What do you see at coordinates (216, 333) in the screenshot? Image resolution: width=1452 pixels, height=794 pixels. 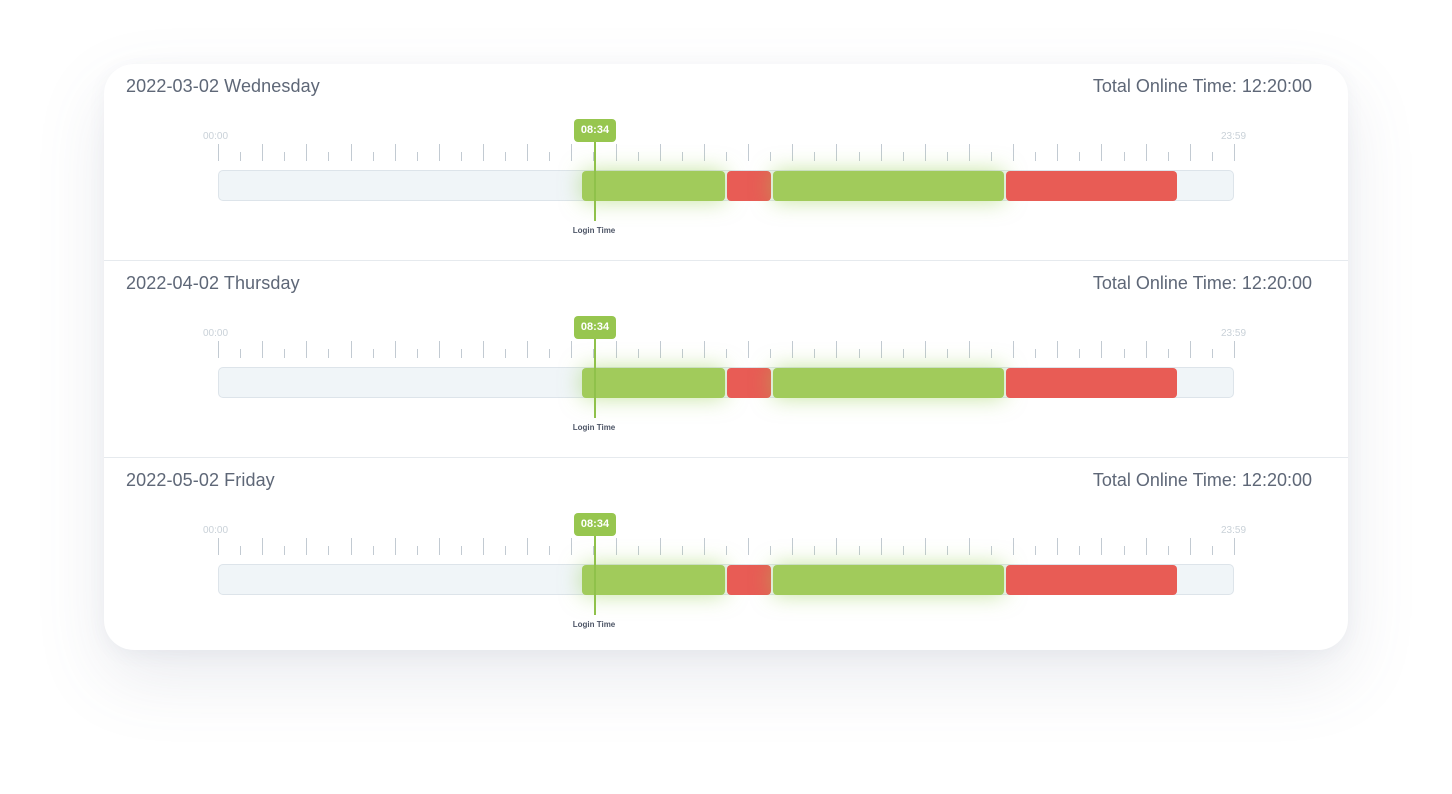 I see `axis-start-label: 00:00` at bounding box center [216, 333].